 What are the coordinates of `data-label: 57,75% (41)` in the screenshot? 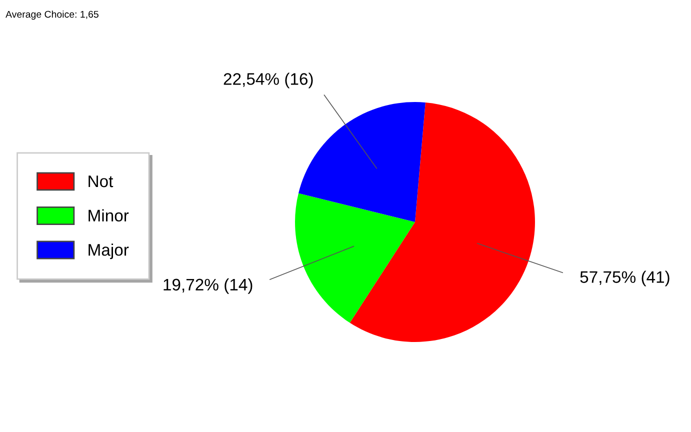 It's located at (625, 278).